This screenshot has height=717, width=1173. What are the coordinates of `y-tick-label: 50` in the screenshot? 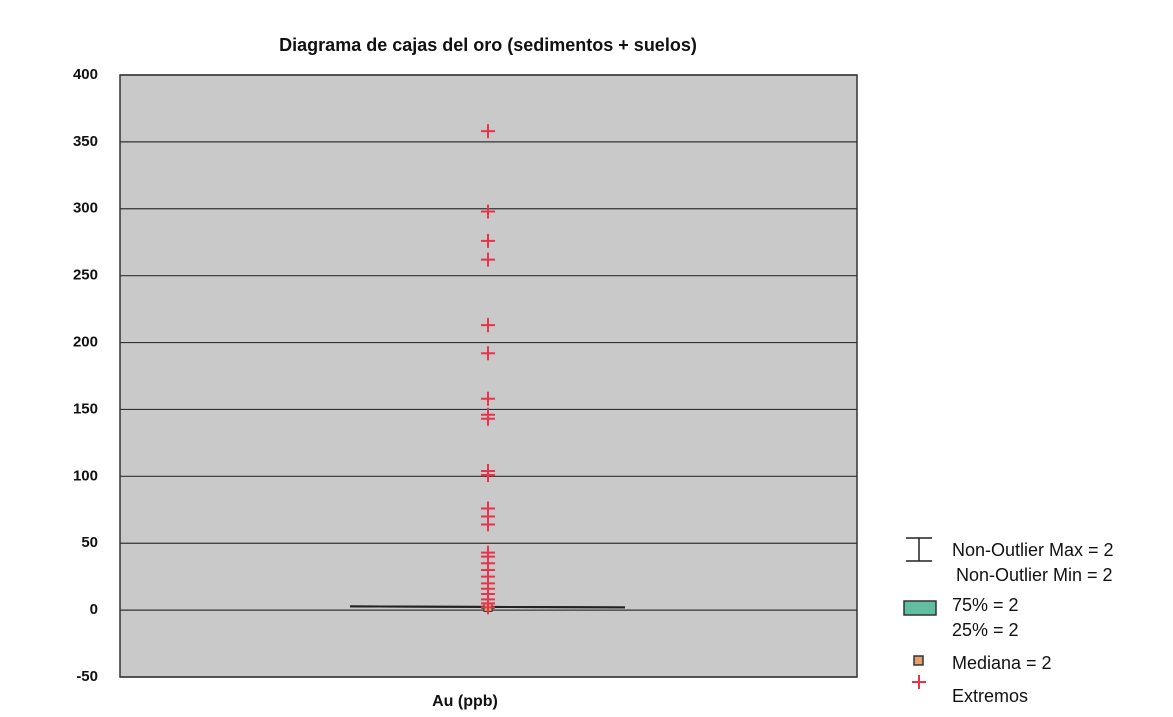 It's located at (89, 542).